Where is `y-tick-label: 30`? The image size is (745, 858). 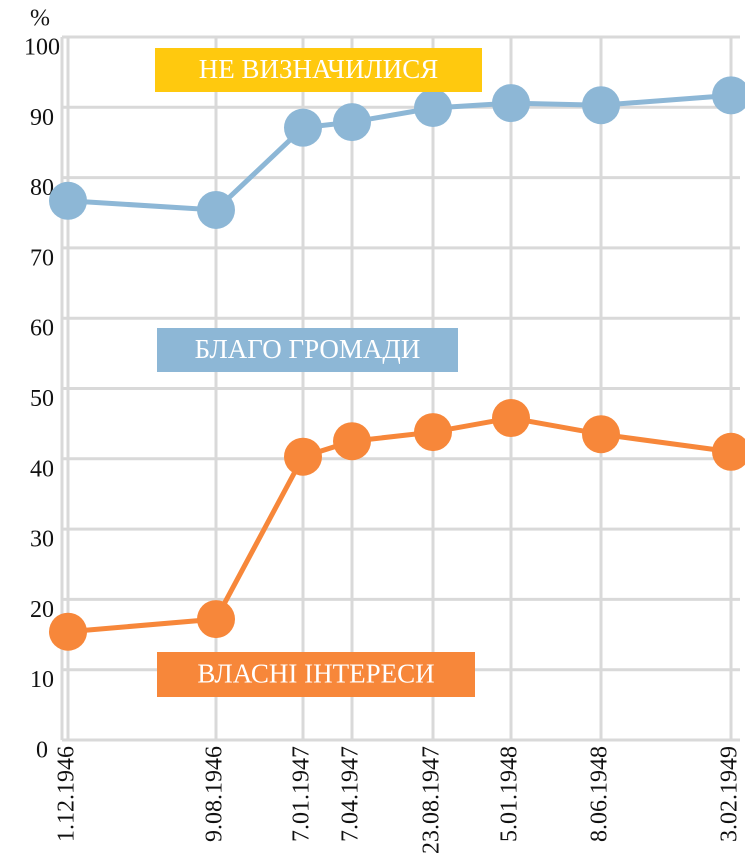 y-tick-label: 30 is located at coordinates (42, 540).